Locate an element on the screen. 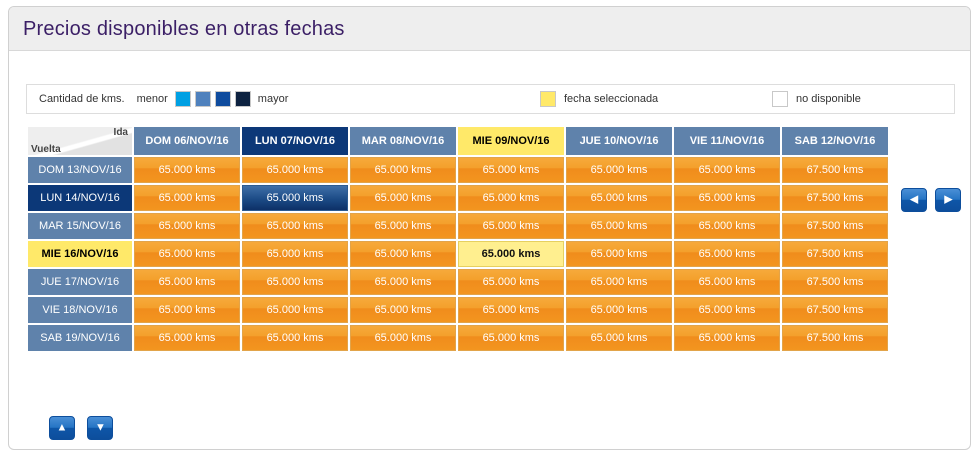  legend-unavailable-group: no disponible is located at coordinates (816, 99).